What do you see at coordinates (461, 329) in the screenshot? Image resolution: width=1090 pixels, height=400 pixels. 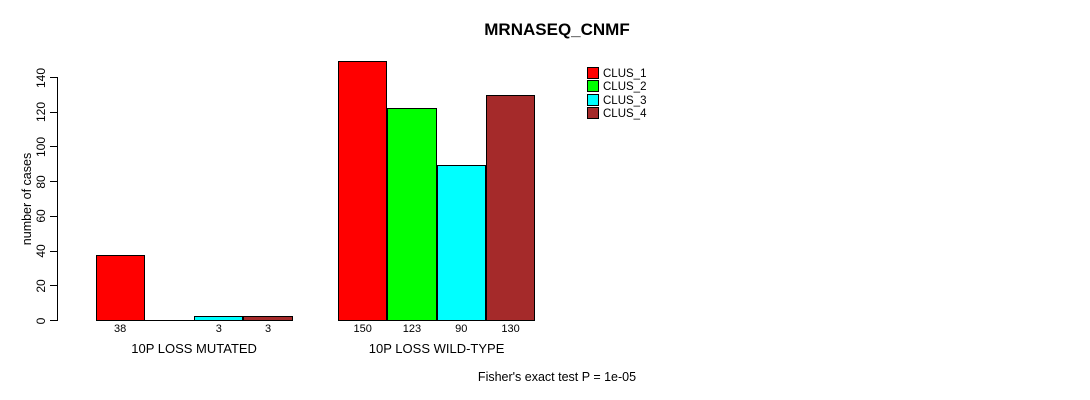 I see `bar-value-label: 90` at bounding box center [461, 329].